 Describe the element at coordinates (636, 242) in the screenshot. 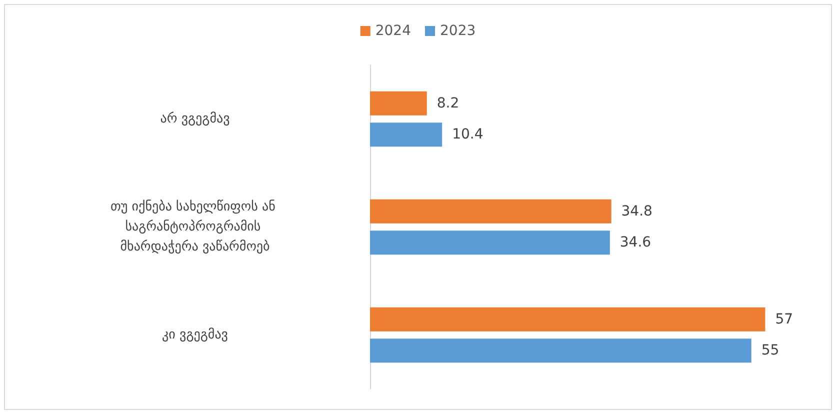

I see `data-label: 34.6` at that location.